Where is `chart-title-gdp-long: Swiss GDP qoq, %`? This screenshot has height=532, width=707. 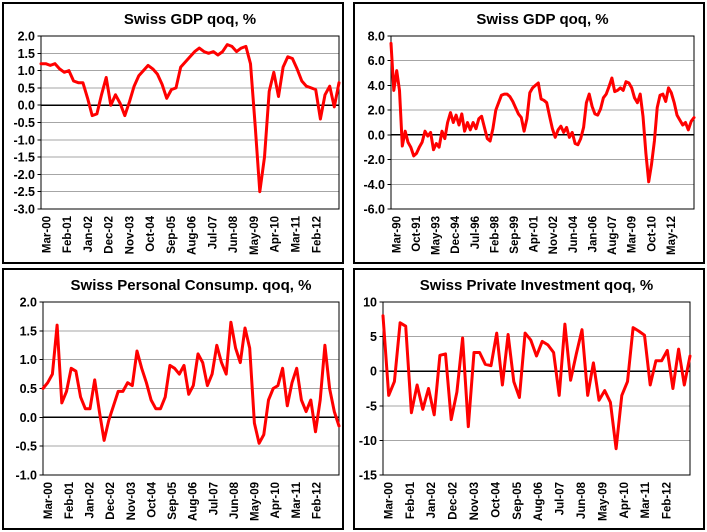 chart-title-gdp-long: Swiss GDP qoq, % is located at coordinates (542, 19).